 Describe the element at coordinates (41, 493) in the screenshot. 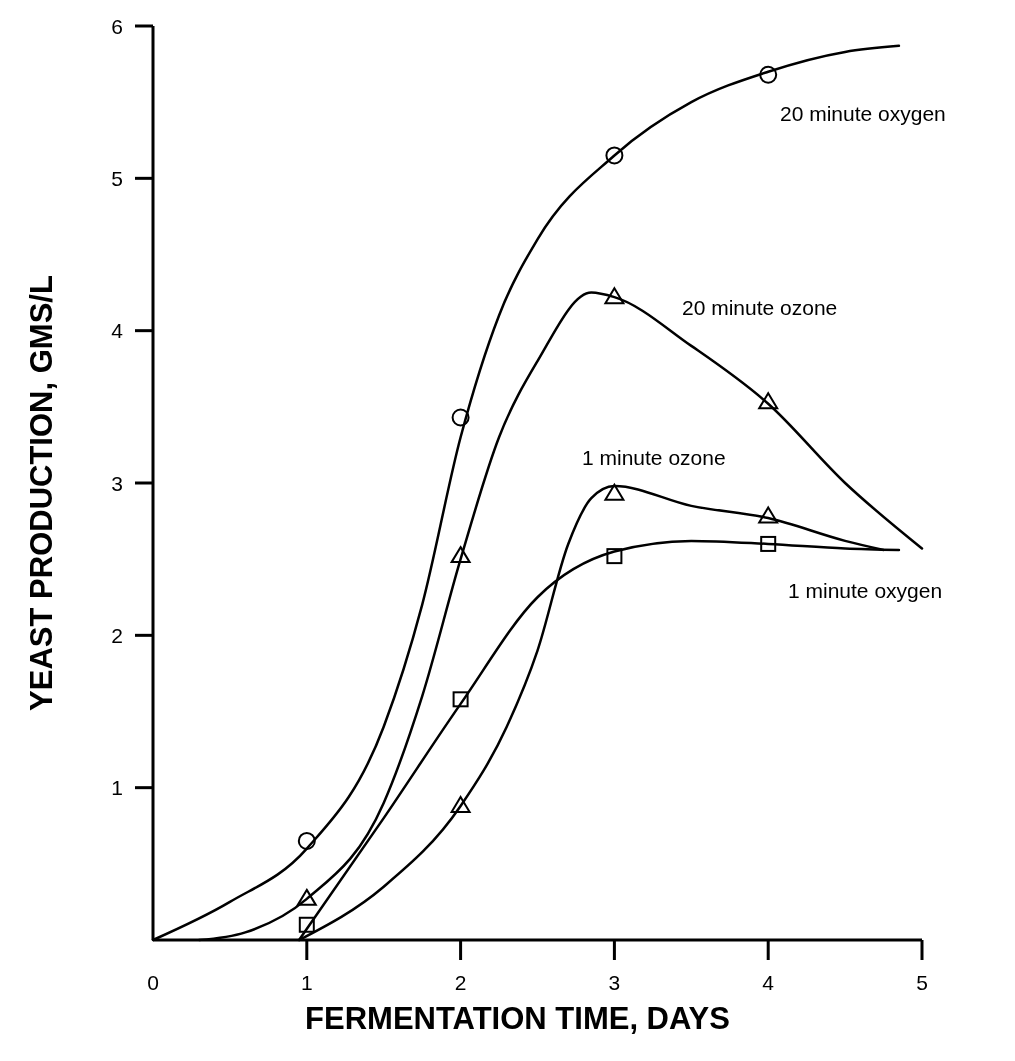

I see `y-axis-title: YEAST PRODUCTION, GMS/L` at that location.